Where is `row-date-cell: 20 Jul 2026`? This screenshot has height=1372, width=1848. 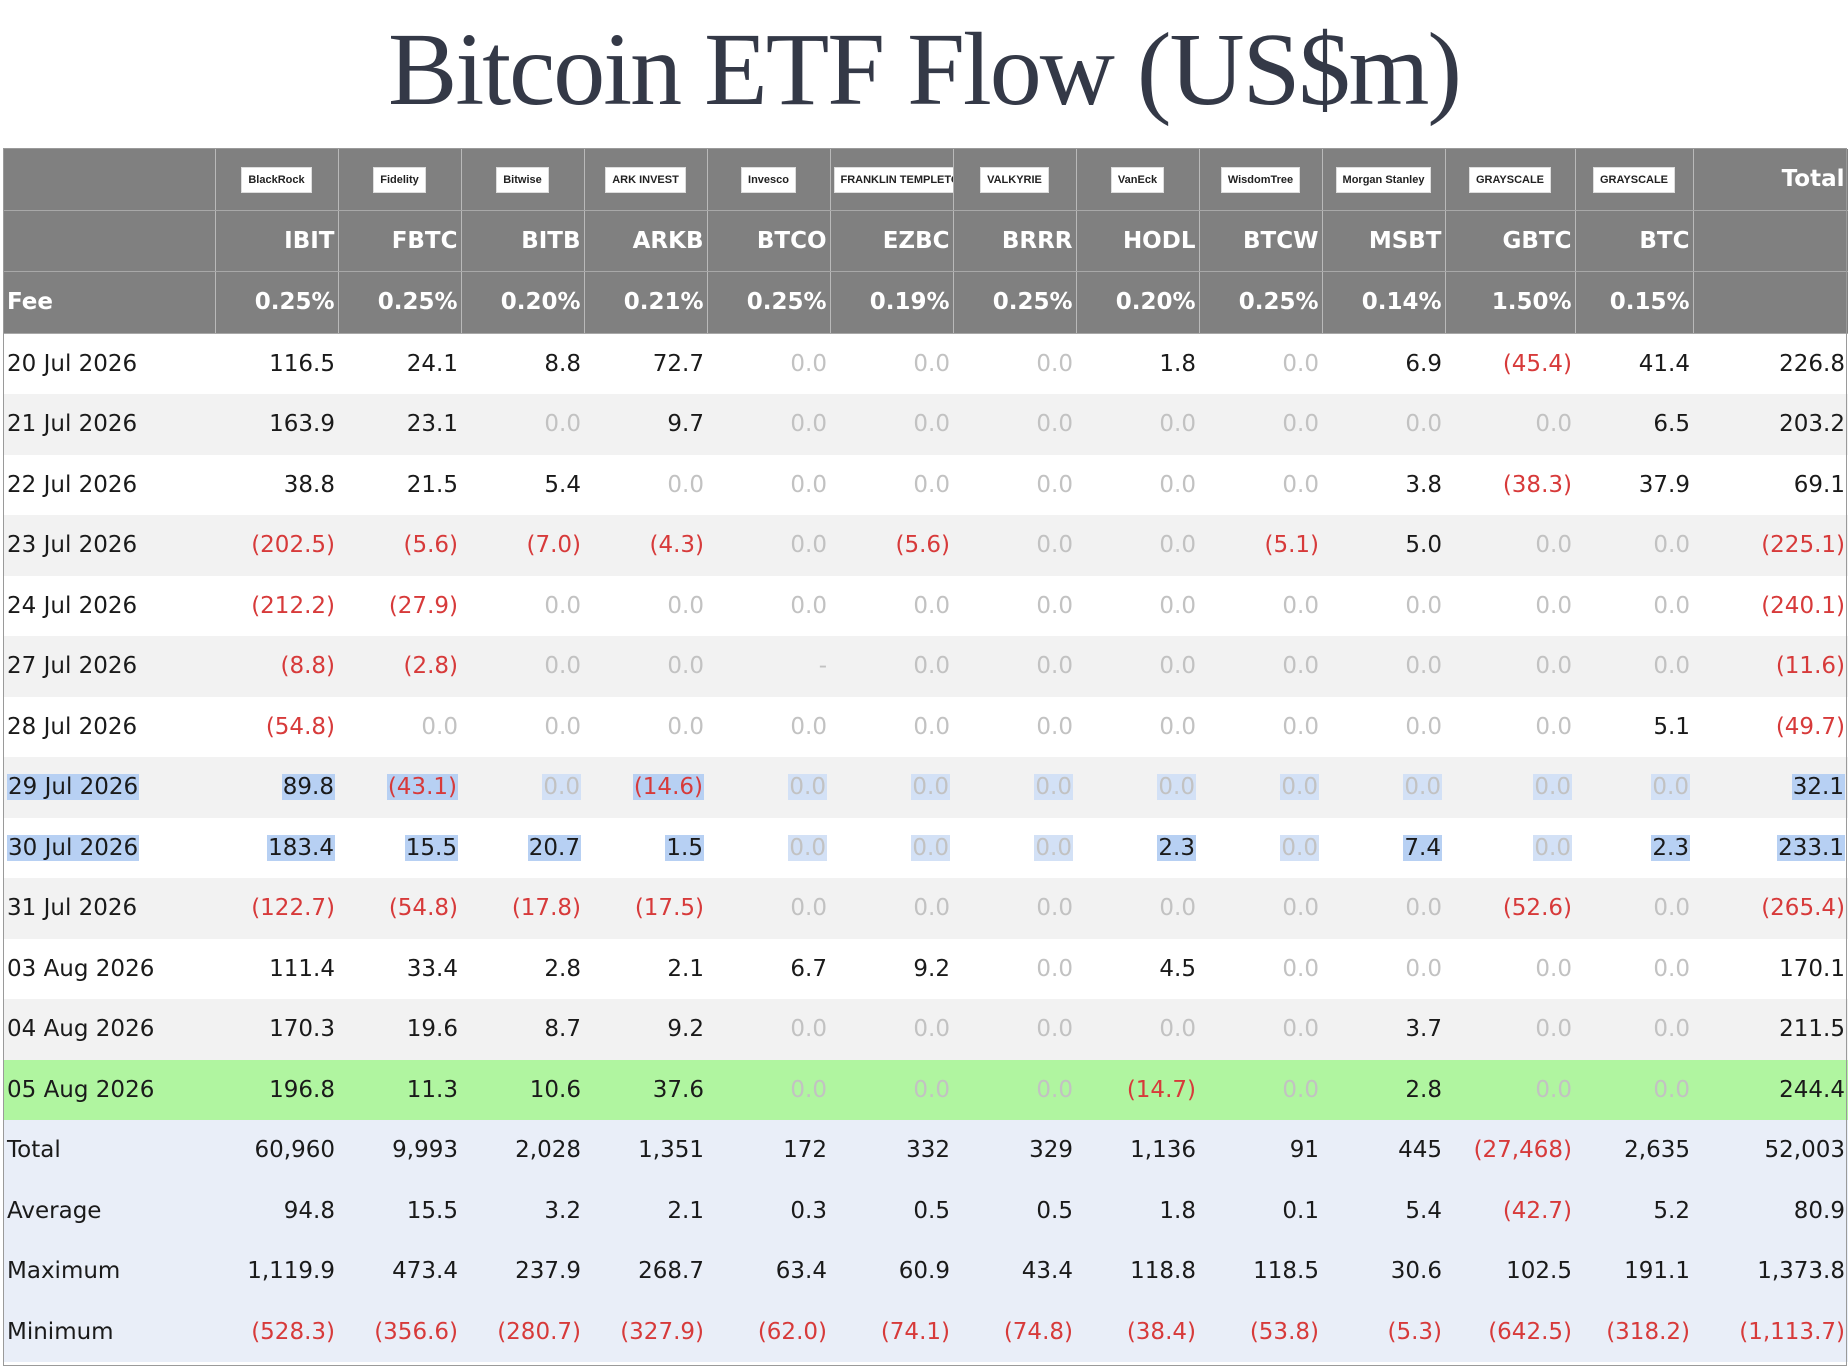
row-date-cell: 20 Jul 2026 is located at coordinates (109, 363).